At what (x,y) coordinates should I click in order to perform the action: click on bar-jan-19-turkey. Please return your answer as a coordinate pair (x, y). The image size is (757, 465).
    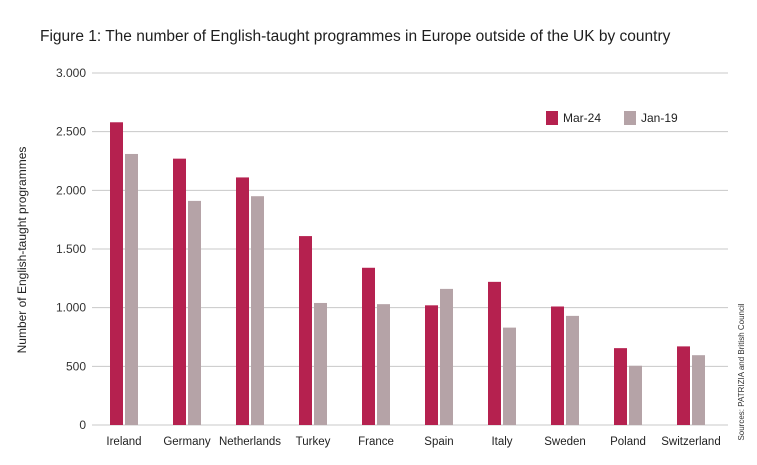
    Looking at the image, I should click on (320, 363).